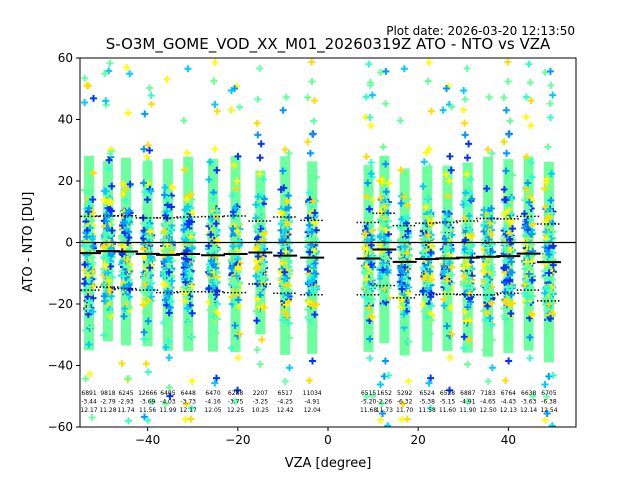  Describe the element at coordinates (237, 440) in the screenshot. I see `x-tick-label: −20` at that location.